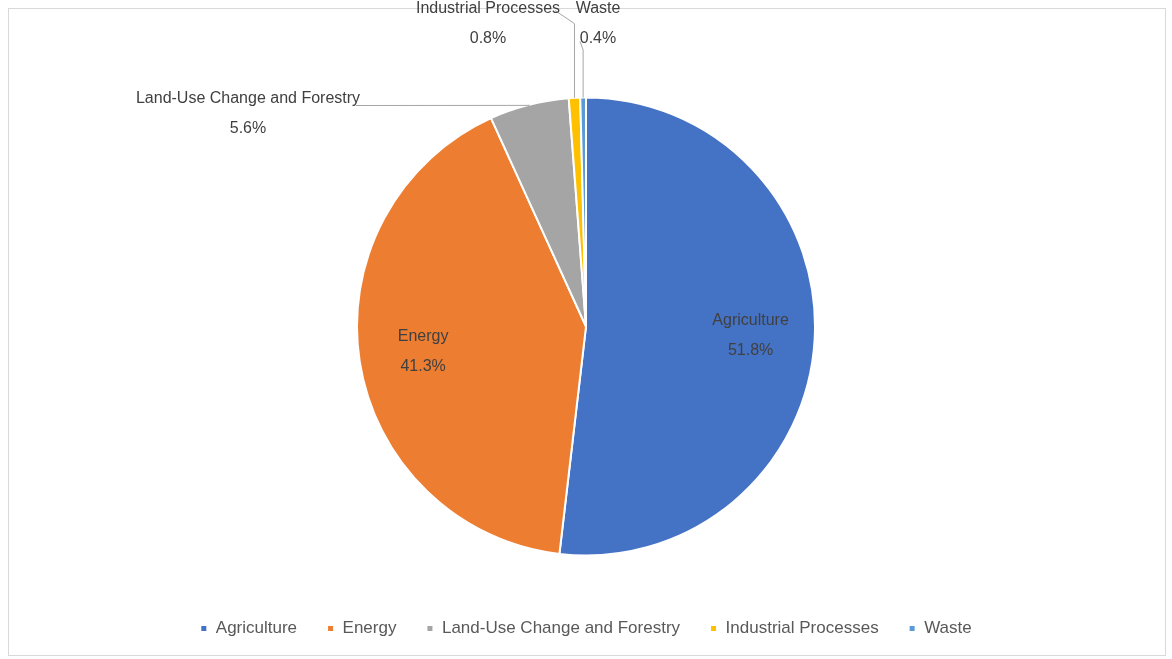  Describe the element at coordinates (248, 97) in the screenshot. I see `slice-label: Land-Use Change and Forestry` at that location.